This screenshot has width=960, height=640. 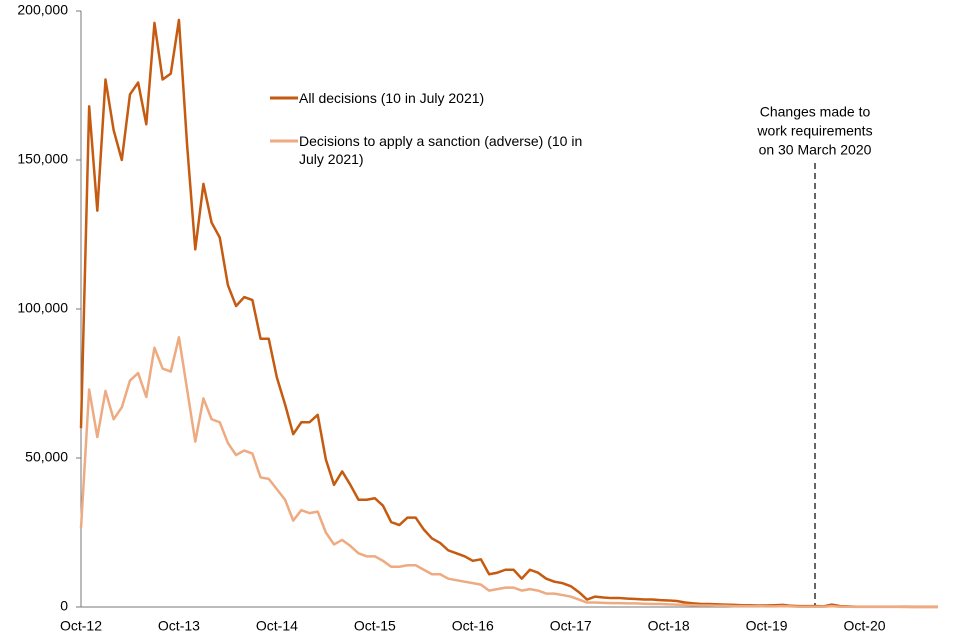 I want to click on y-tick-label: 0, so click(x=64, y=606).